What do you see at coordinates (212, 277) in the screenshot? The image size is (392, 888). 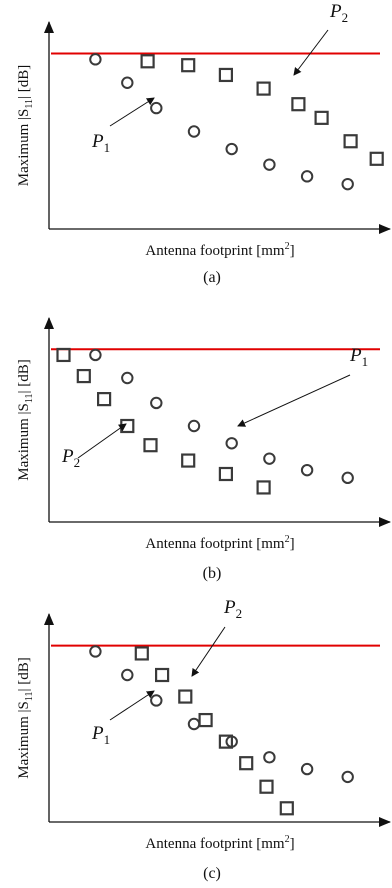 I see `panel-caption: (a)` at bounding box center [212, 277].